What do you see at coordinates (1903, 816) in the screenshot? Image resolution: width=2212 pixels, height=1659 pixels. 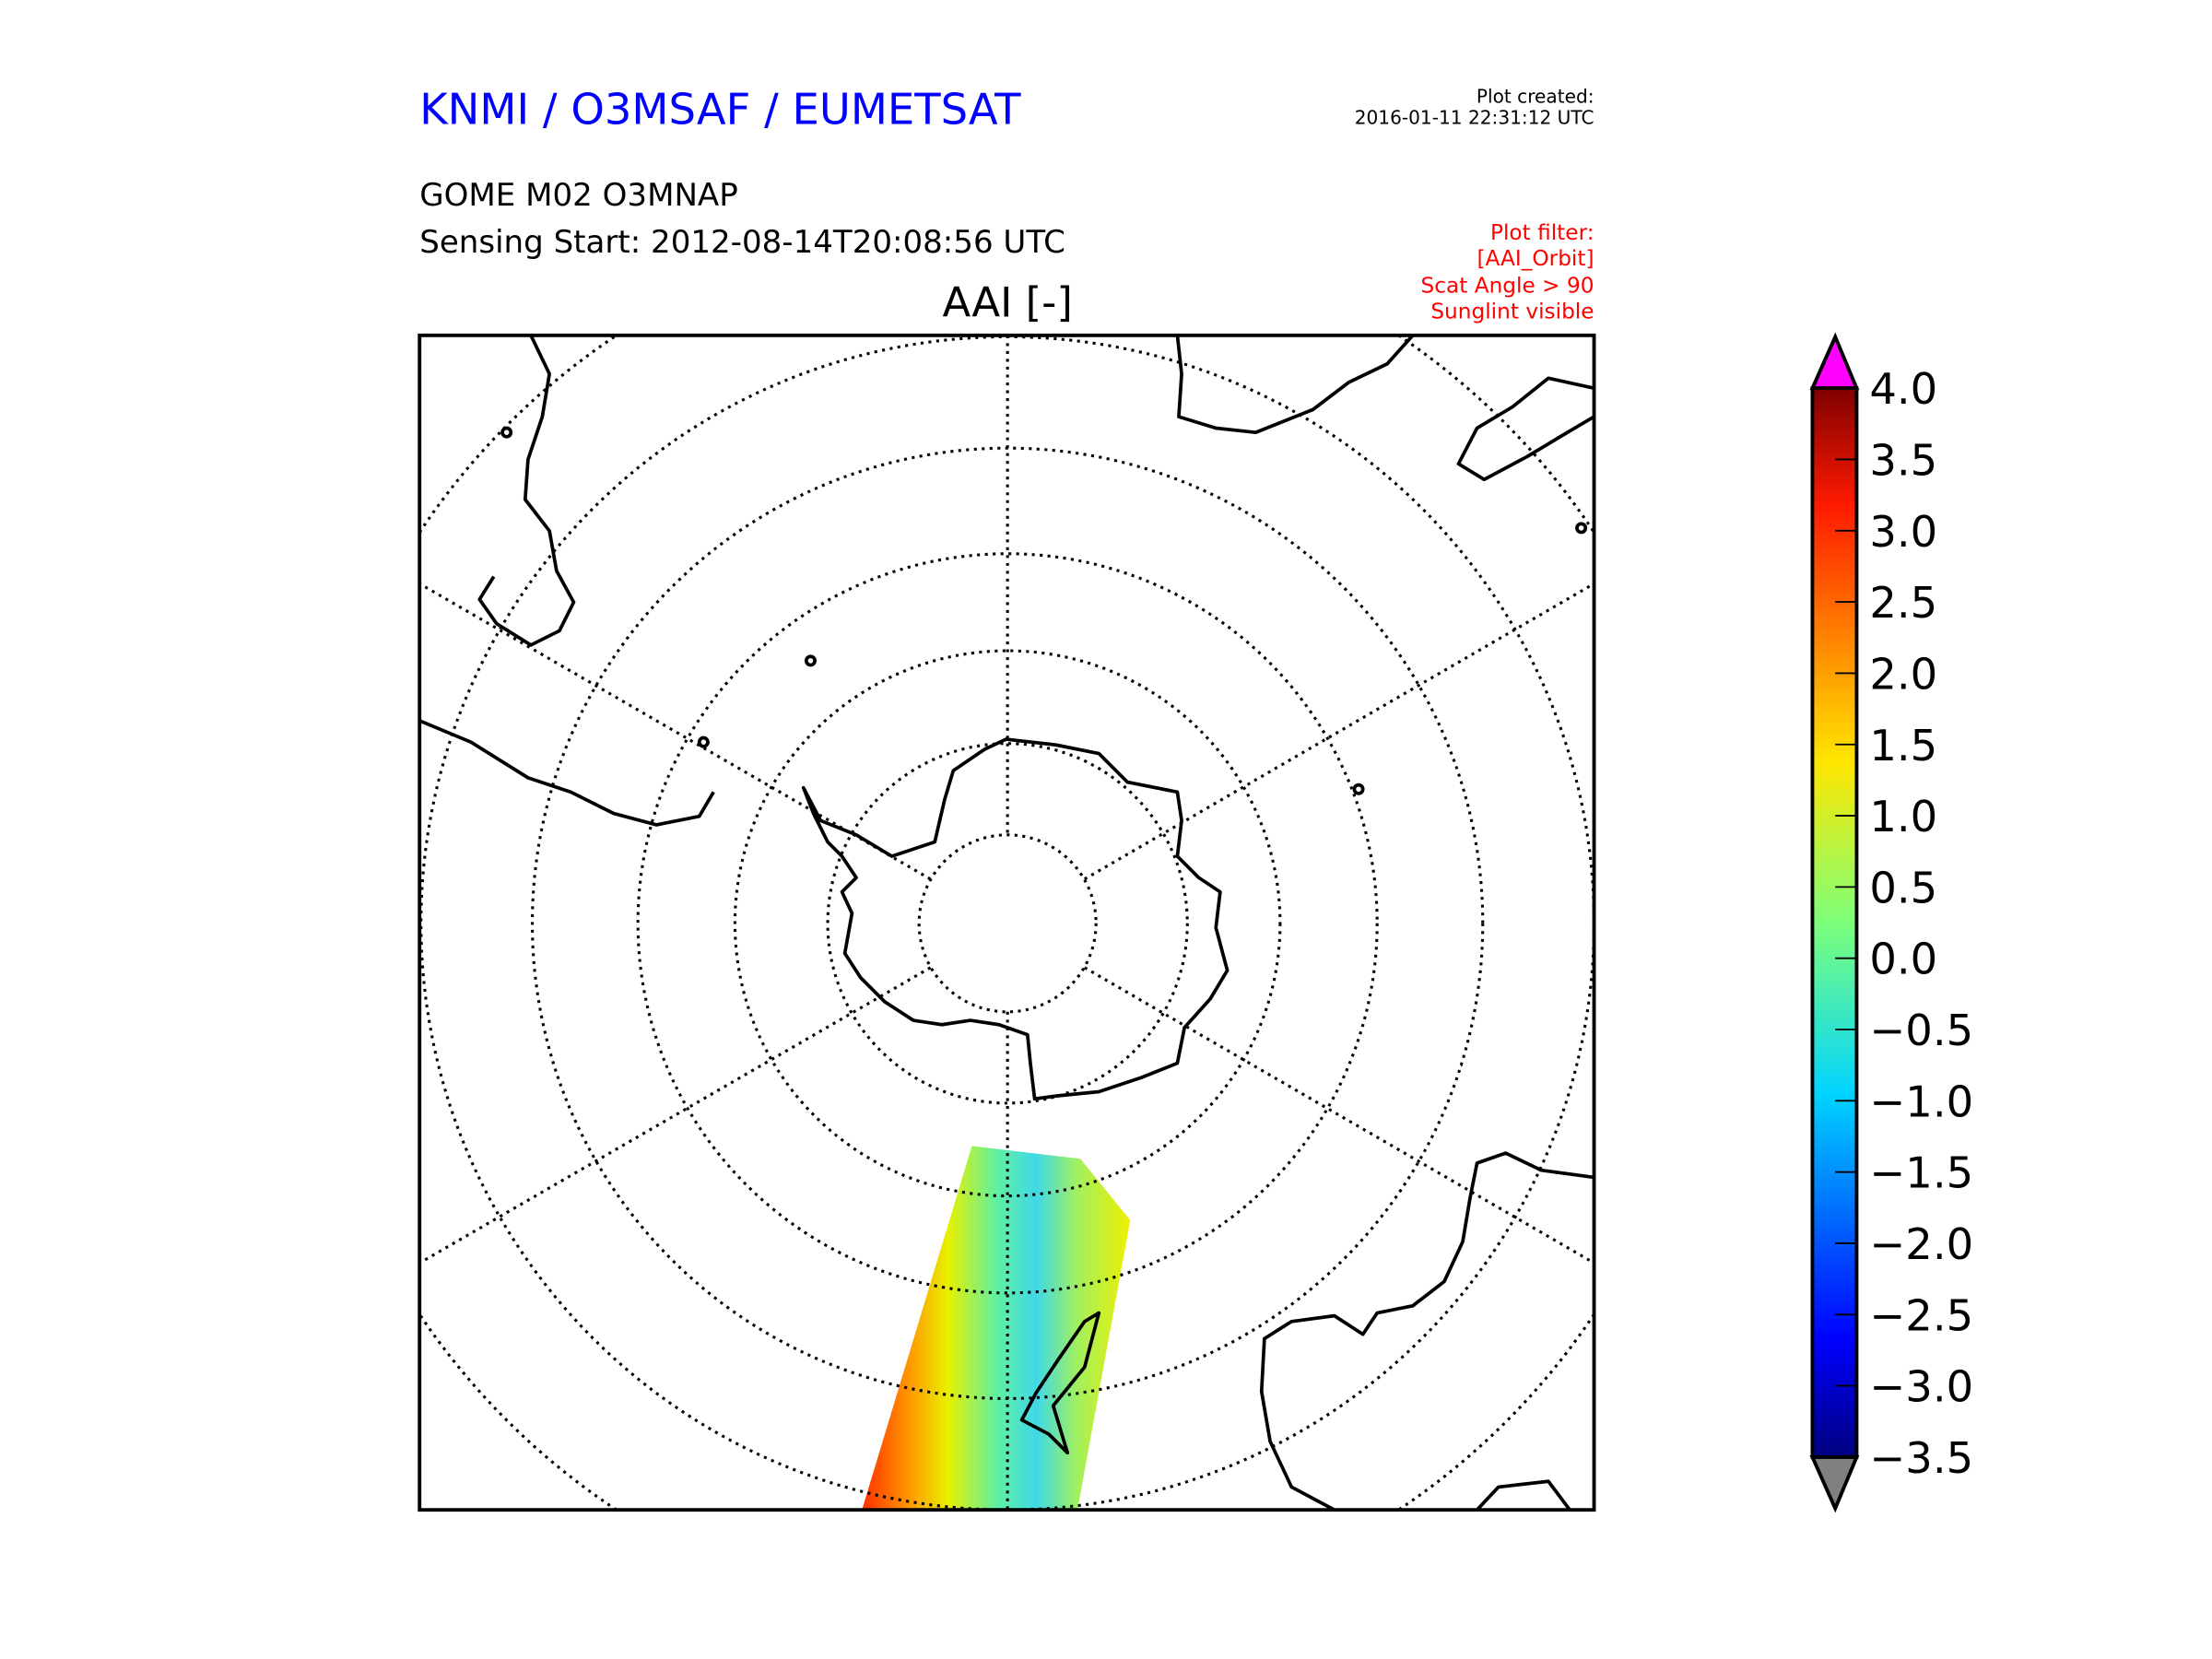 I see `colorbar-tick-label: 1.0` at bounding box center [1903, 816].